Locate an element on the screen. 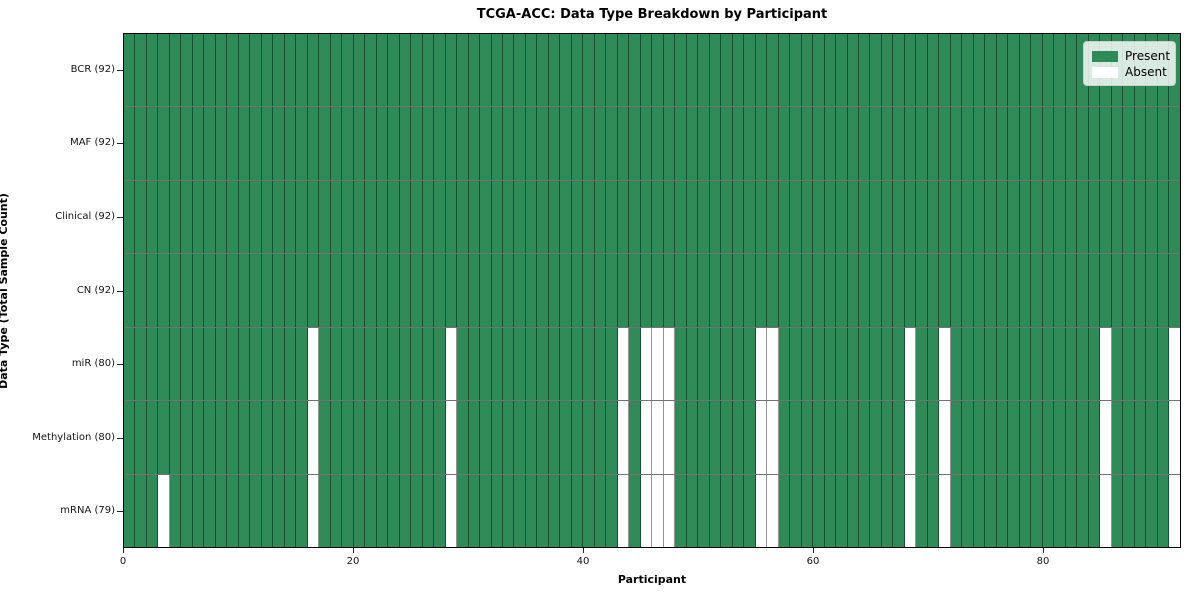 This screenshot has width=1200, height=600. x-axis-title: Participant is located at coordinates (652, 579).